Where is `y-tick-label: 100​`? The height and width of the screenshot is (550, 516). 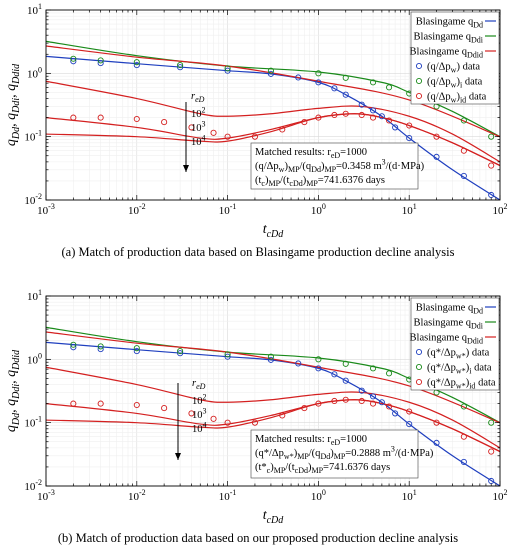 y-tick-label: 100​ is located at coordinates (34, 72).